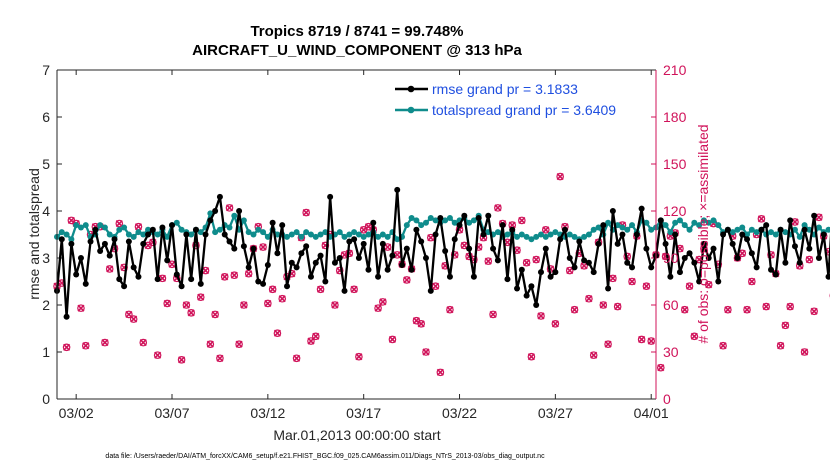 The image size is (830, 470). I want to click on y-axis-label-right: # of obs: o=possible; ×=assimilated, so click(703, 233).